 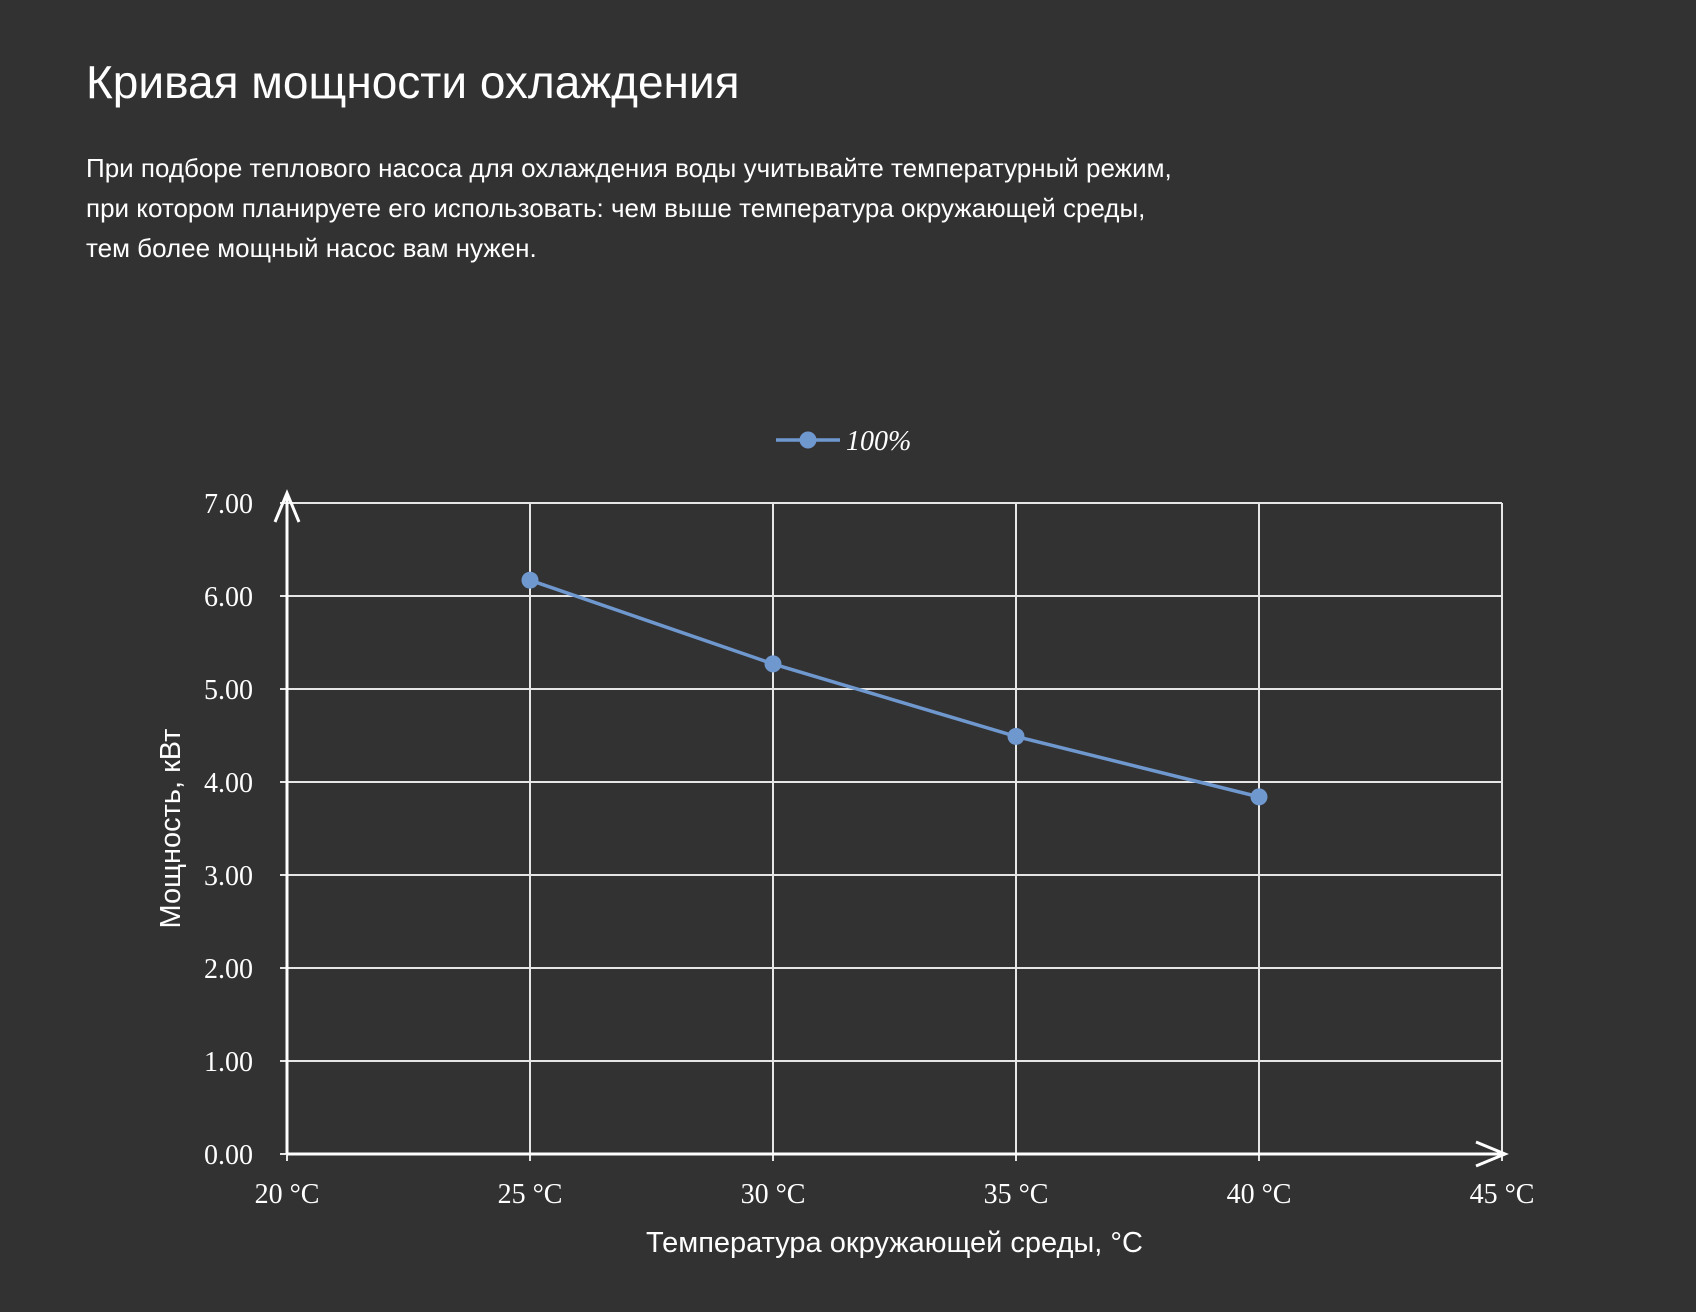 What do you see at coordinates (228, 1155) in the screenshot?
I see `y-tick-label: 0.00` at bounding box center [228, 1155].